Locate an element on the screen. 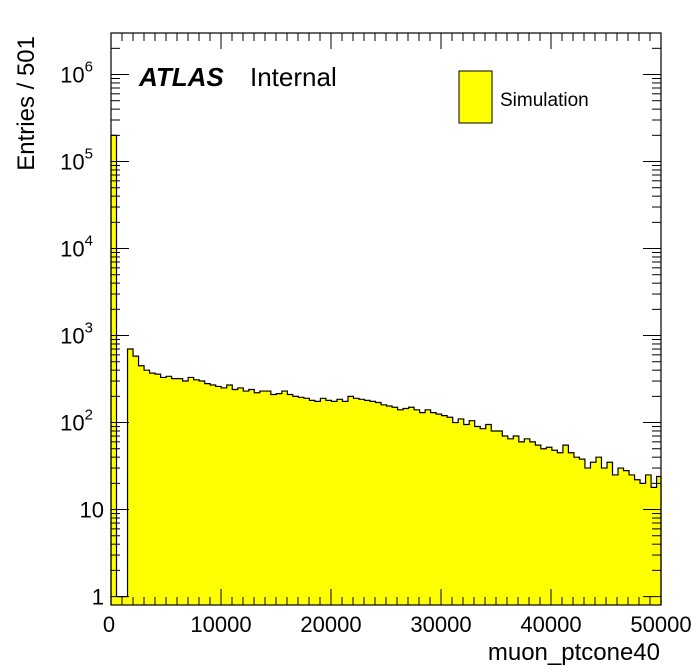 The height and width of the screenshot is (672, 696). x-tick-label: 10000 is located at coordinates (220, 624).